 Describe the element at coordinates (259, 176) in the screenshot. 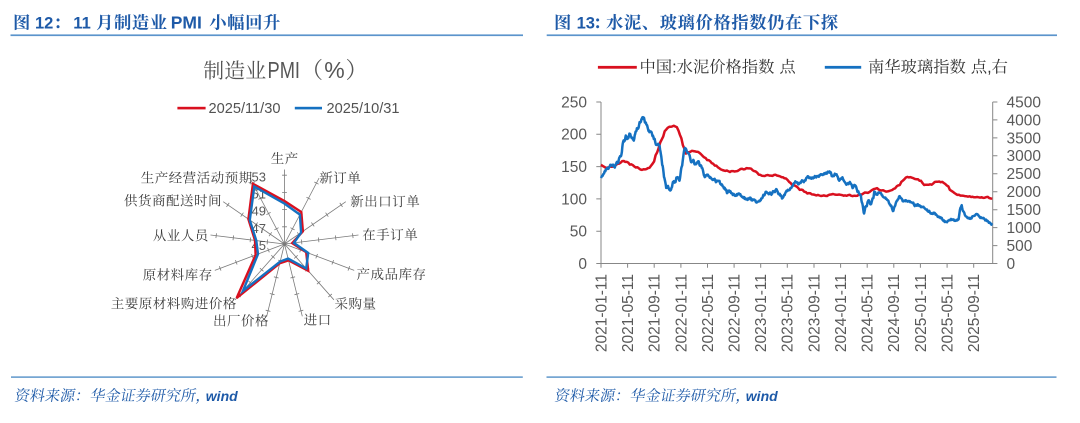

I see `svg-text: 53` at that location.